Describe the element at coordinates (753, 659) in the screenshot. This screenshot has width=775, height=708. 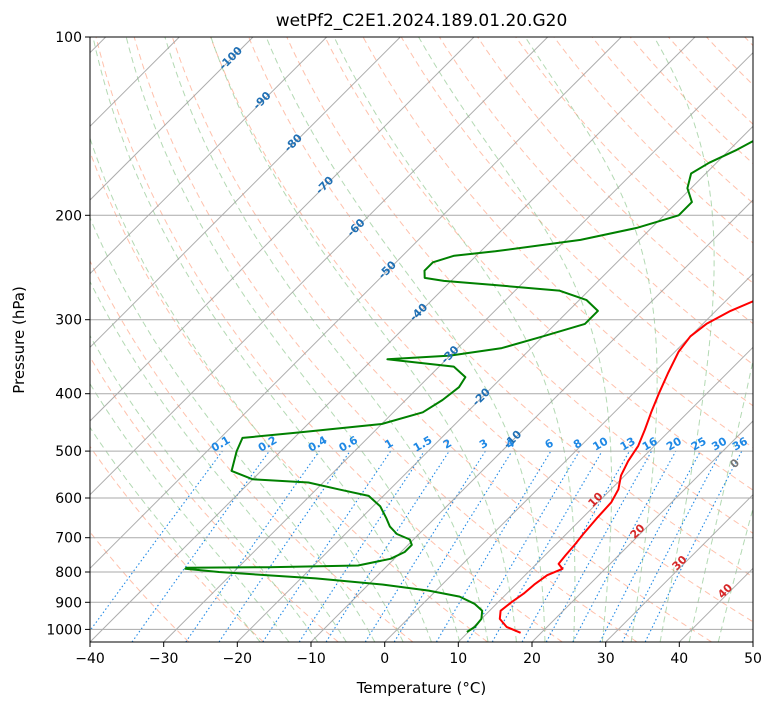
I see `x-tick-label: 50` at that location.